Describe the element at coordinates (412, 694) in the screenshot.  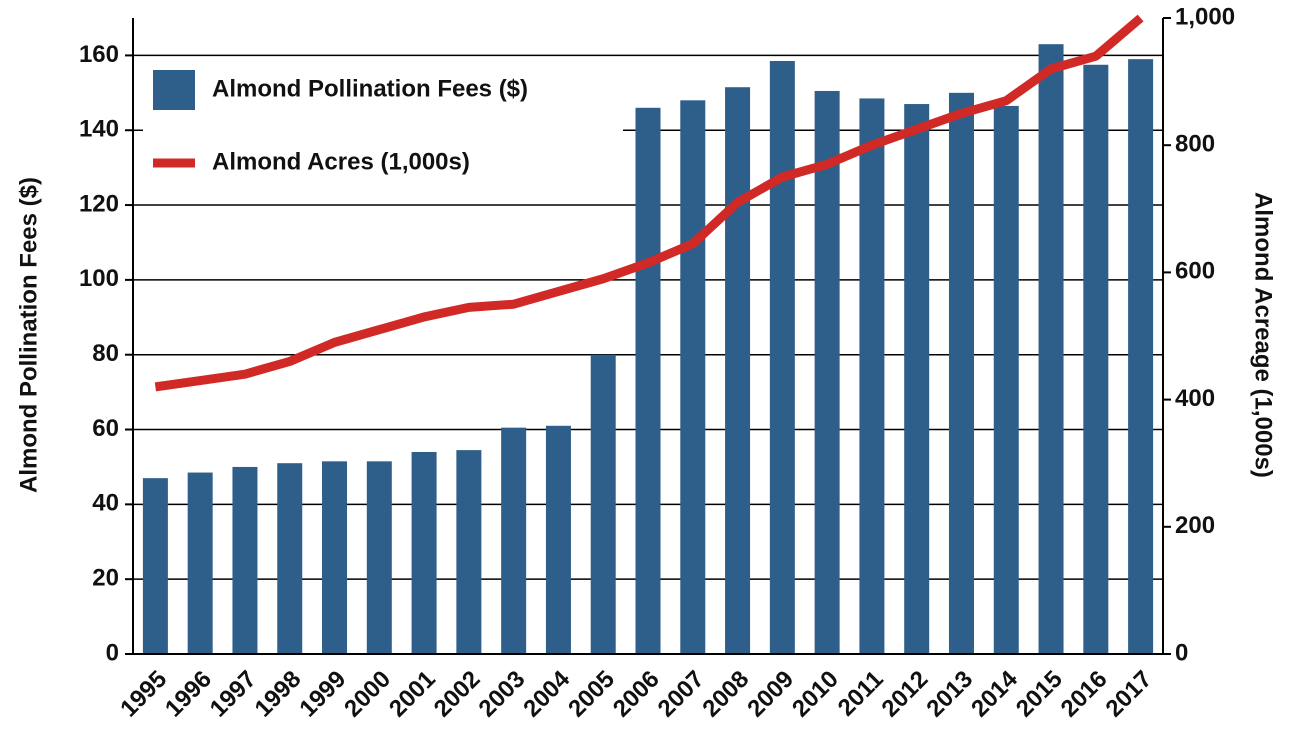
I see `x-tick-label: 2001` at that location.